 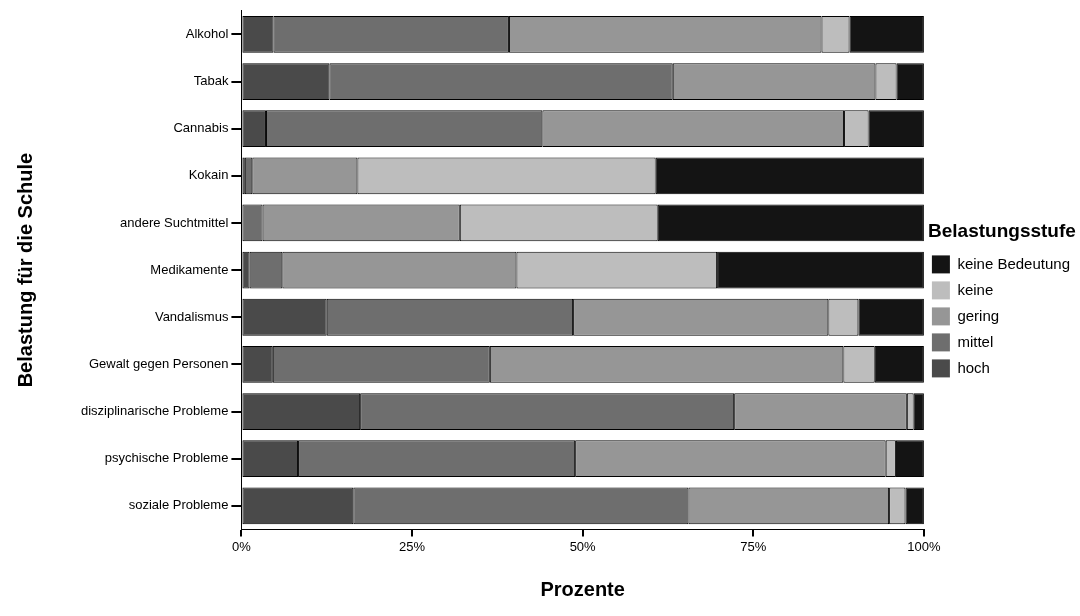 What do you see at coordinates (191, 316) in the screenshot?
I see `y-tick-label: Vandalismus` at bounding box center [191, 316].